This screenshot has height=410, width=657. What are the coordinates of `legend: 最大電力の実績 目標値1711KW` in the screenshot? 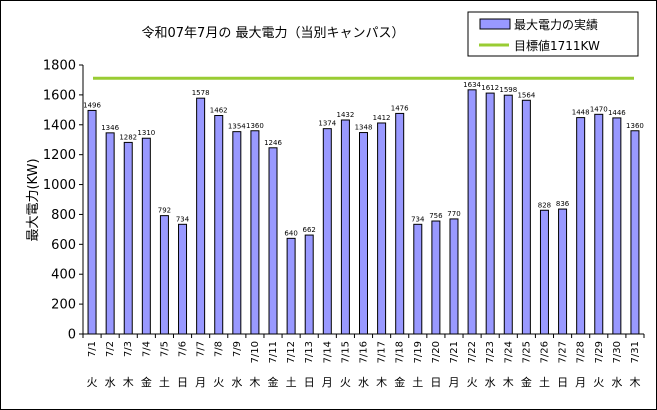 It's located at (553, 34).